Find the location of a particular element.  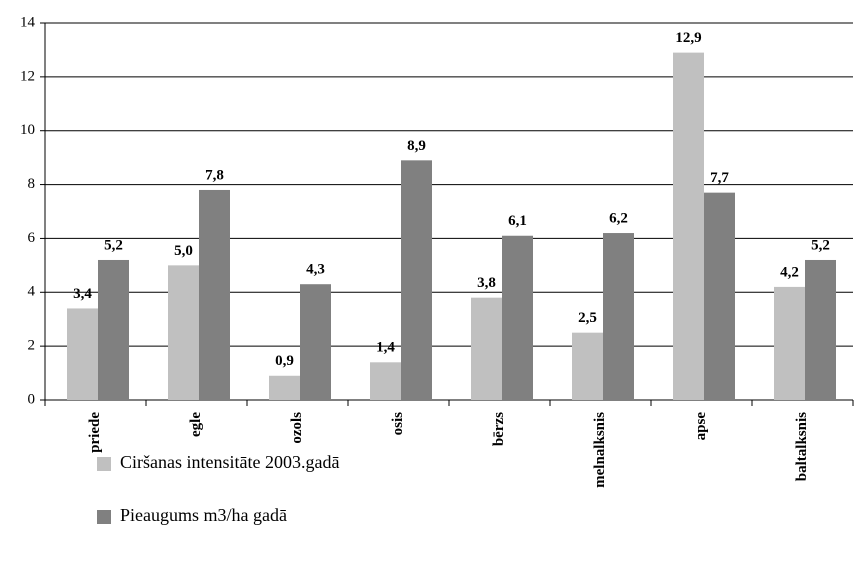

data-label: 3,8 is located at coordinates (486, 283).